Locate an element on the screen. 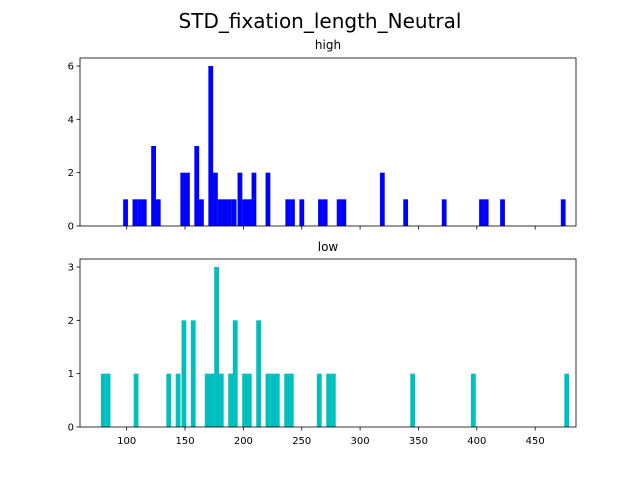 This screenshot has width=640, height=480. x-axis-high is located at coordinates (331, 228).